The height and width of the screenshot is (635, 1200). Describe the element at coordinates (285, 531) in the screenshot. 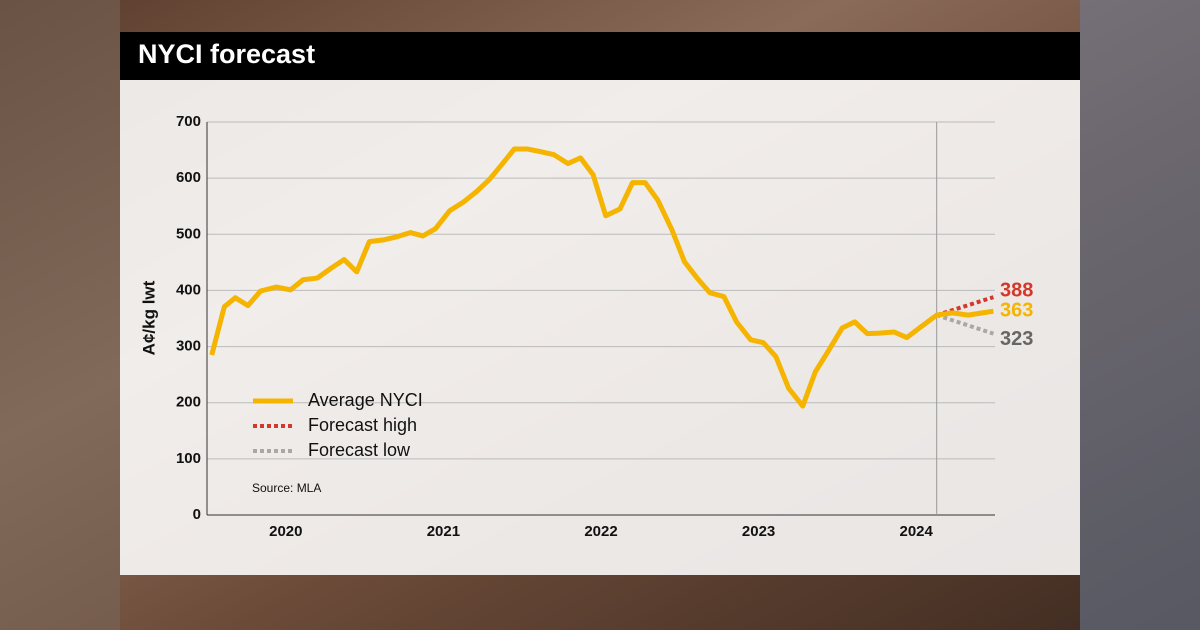

I see `x-tick-label: 2020` at that location.